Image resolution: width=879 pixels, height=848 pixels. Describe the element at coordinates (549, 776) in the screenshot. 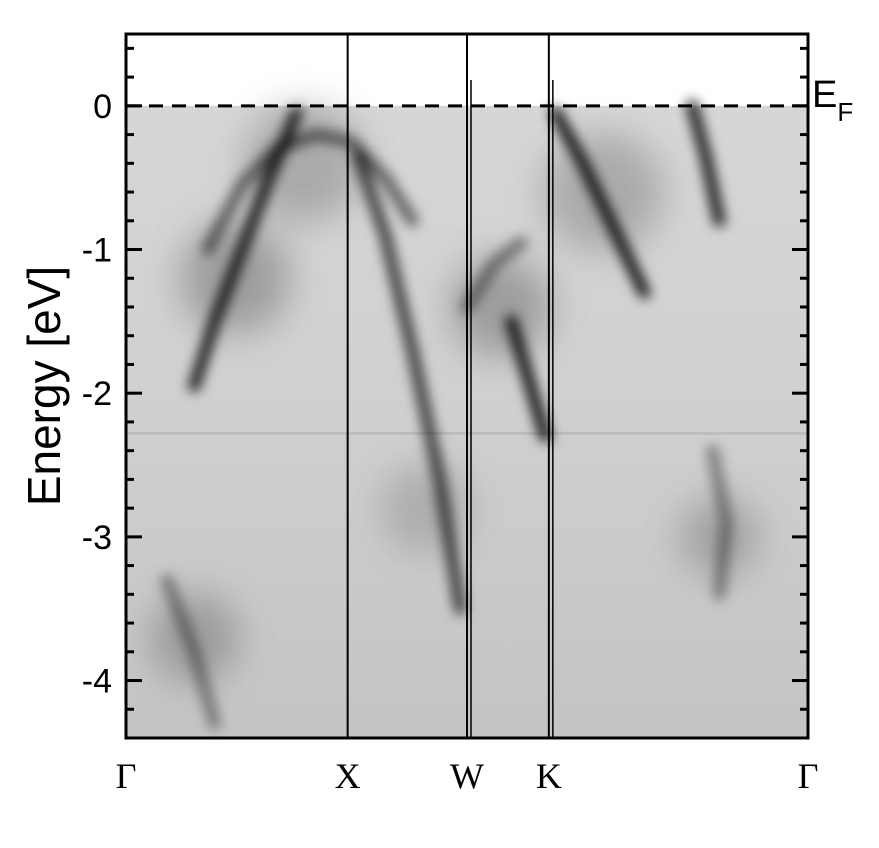

I see `kpoint-label: K` at that location.